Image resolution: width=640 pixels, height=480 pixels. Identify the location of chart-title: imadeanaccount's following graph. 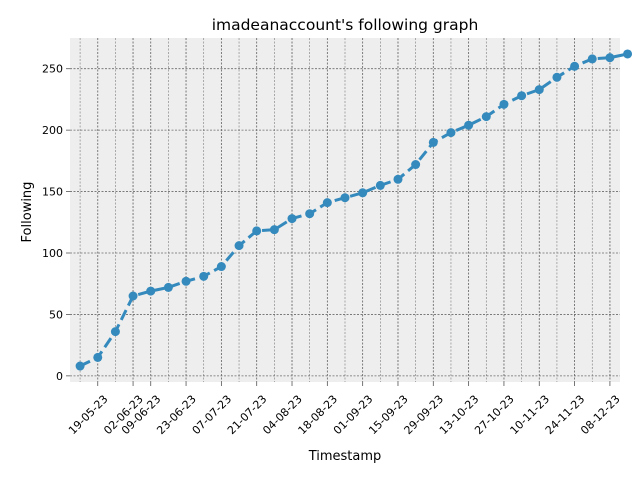
(345, 25).